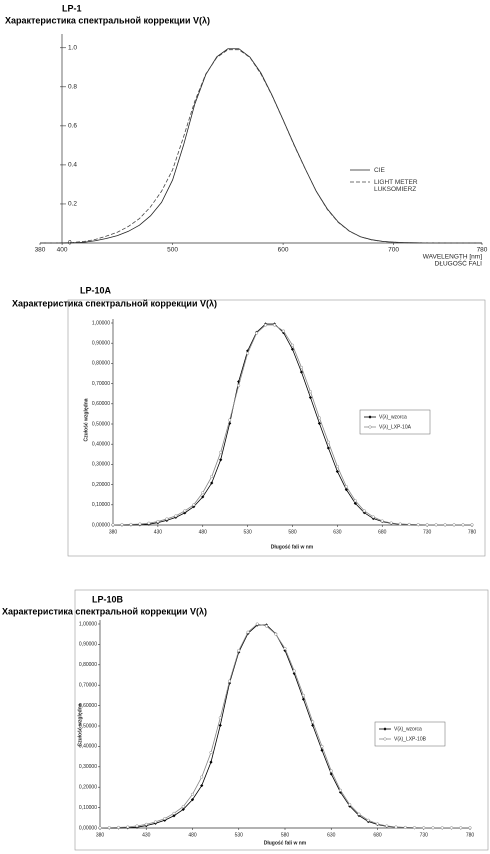 Image resolution: width=490 pixels, height=854 pixels. What do you see at coordinates (377, 835) in the screenshot?
I see `x-tick-label: 680` at bounding box center [377, 835].